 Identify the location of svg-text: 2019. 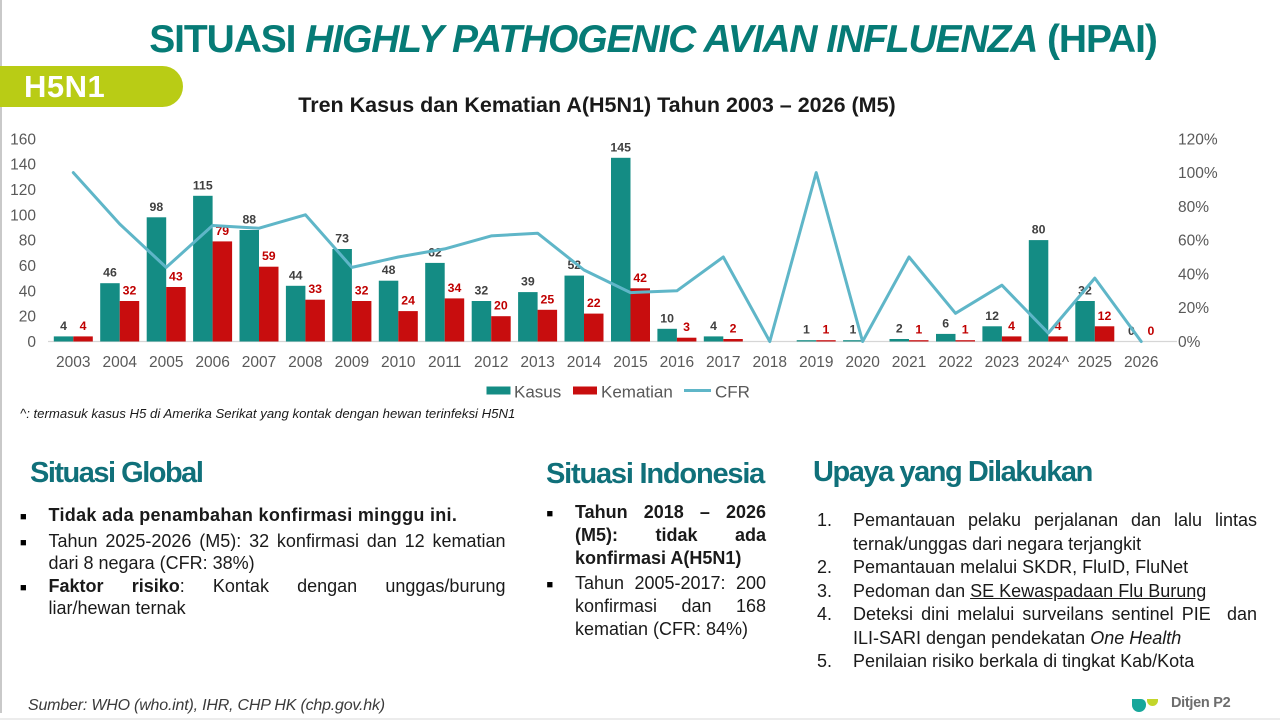
(816, 362).